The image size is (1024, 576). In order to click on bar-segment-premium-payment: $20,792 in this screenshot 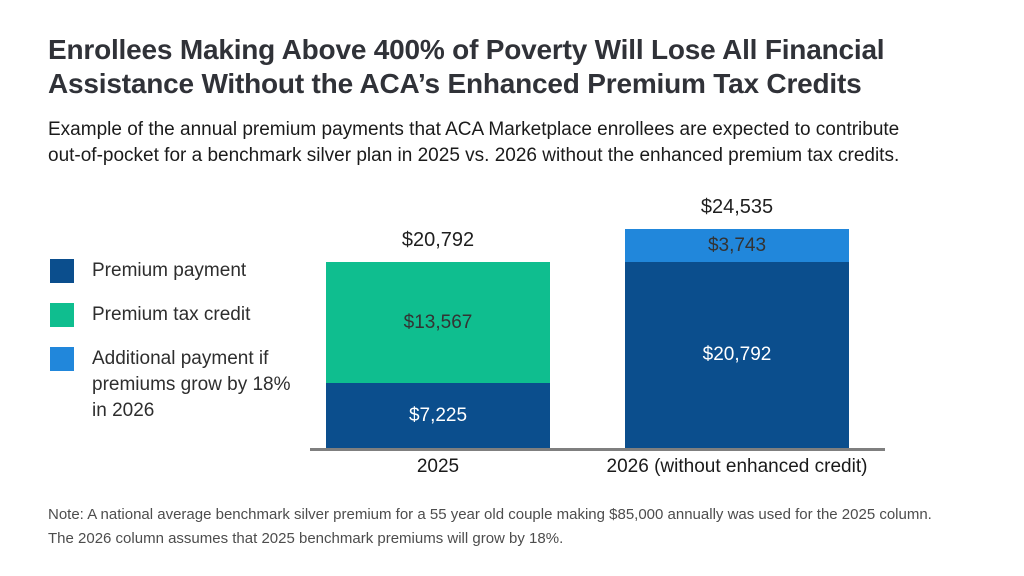, I will do `click(737, 355)`.